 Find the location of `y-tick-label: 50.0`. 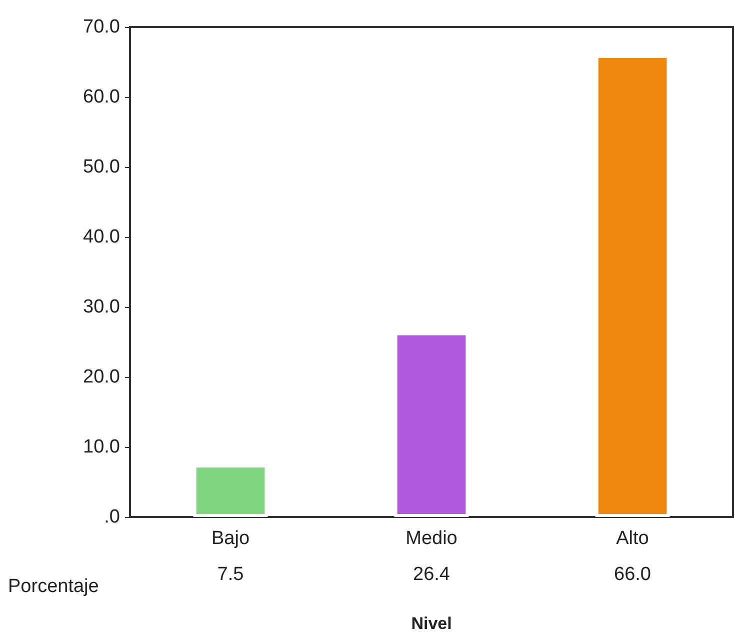

y-tick-label: 50.0 is located at coordinates (101, 167).